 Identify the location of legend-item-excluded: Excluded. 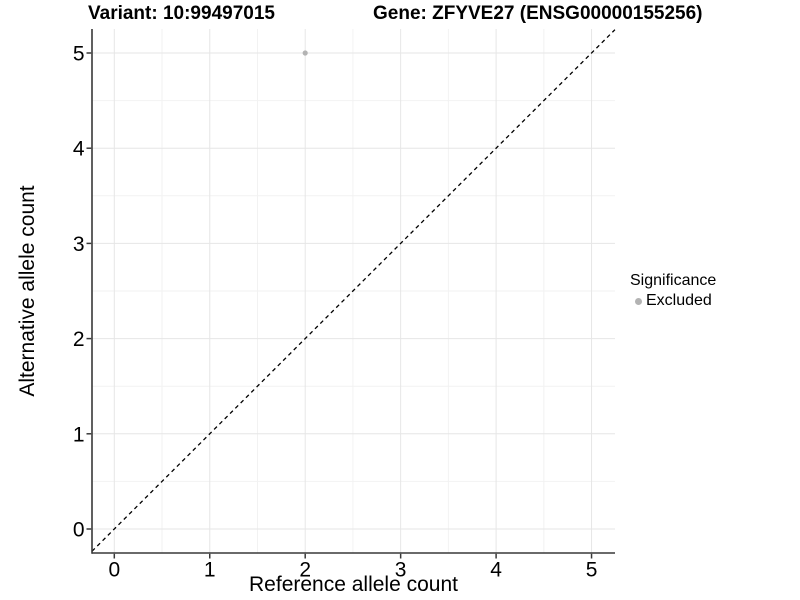
(673, 301).